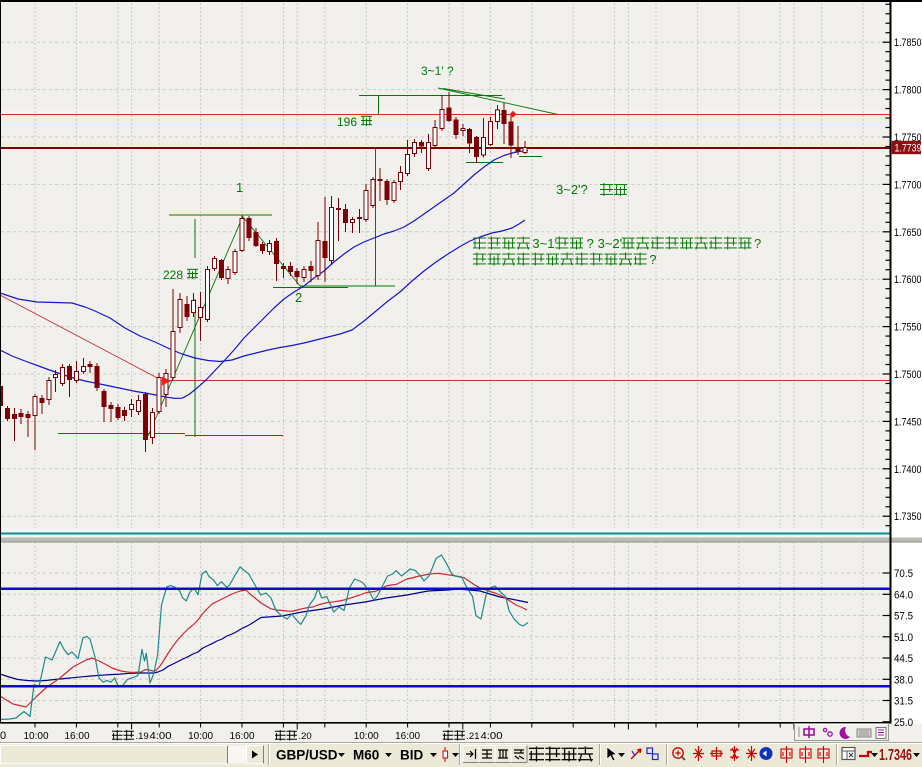  I want to click on svg-text: 1.7600, so click(908, 280).